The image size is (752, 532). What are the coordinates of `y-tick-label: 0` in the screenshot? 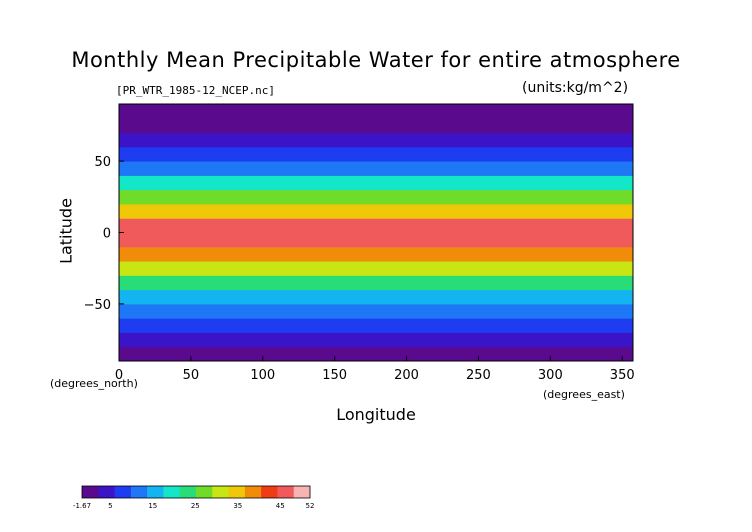 It's located at (107, 234).